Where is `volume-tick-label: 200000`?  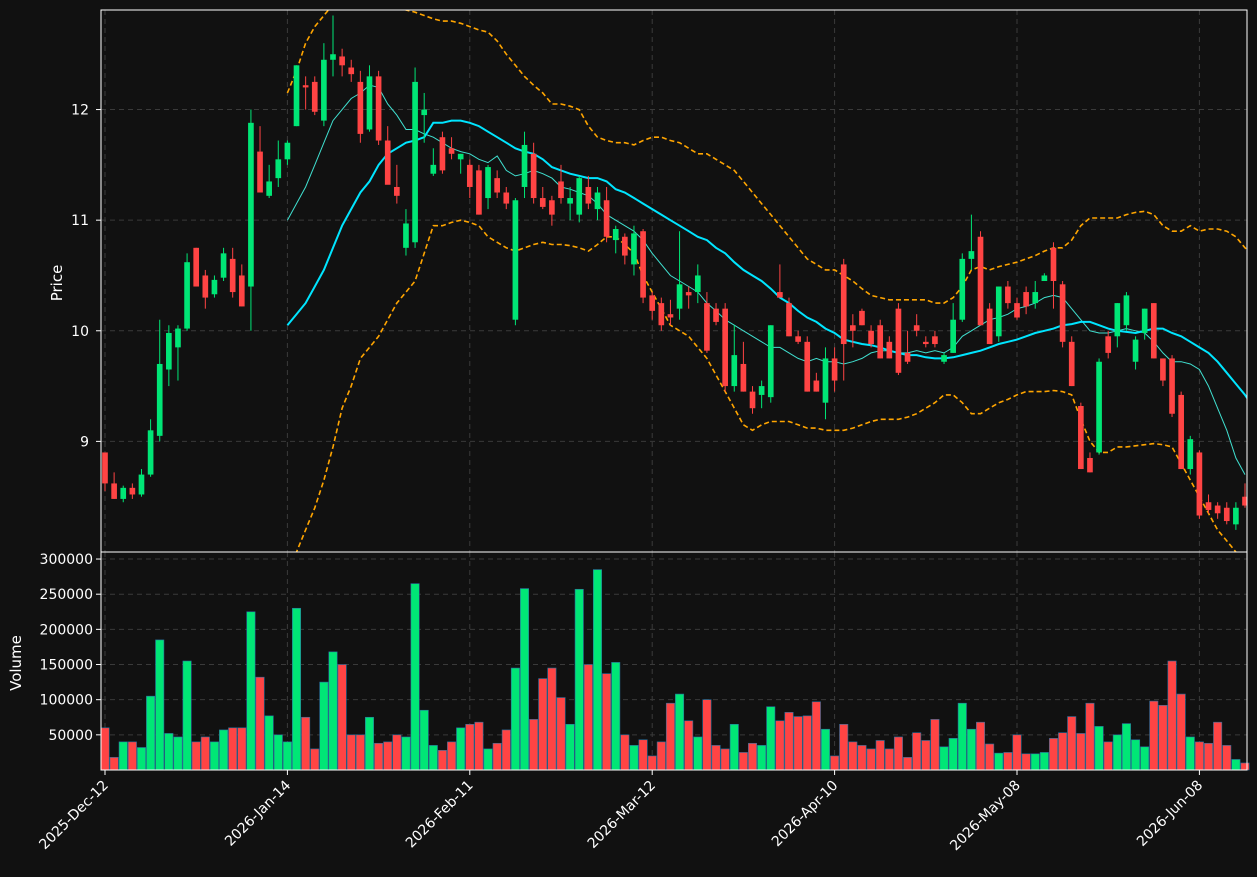 volume-tick-label: 200000 is located at coordinates (66, 630).